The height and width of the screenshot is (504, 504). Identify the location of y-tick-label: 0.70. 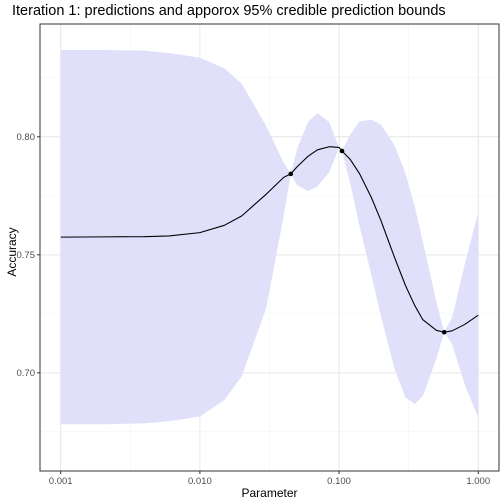
(26, 373).